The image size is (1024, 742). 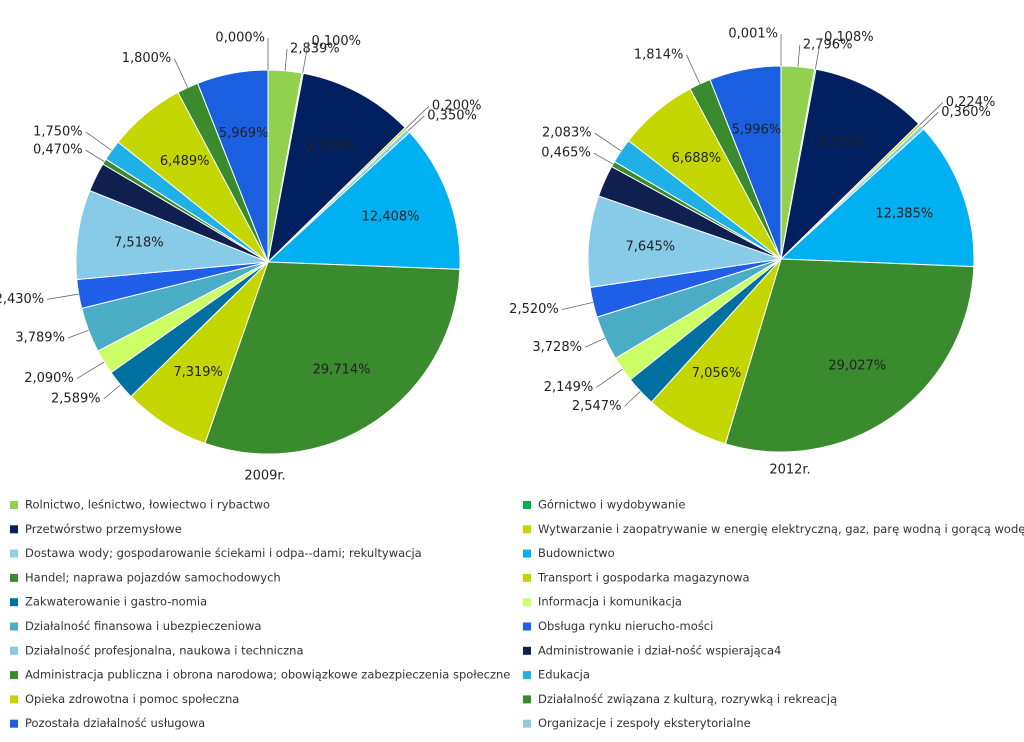 I want to click on data-label: 7,518%, so click(x=139, y=243).